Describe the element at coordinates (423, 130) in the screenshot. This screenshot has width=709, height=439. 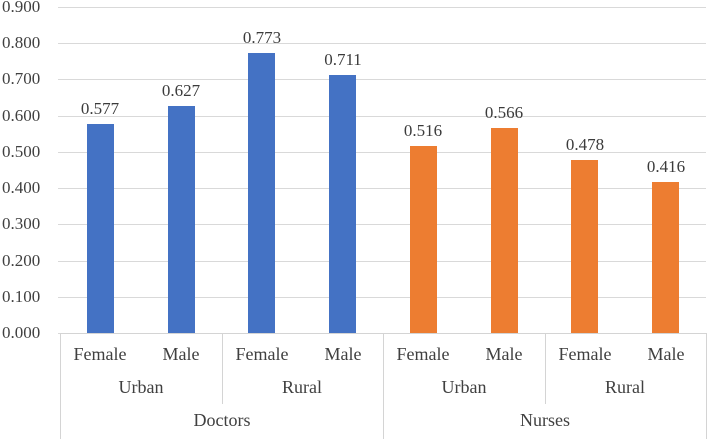
I see `data-label: 0.516` at that location.